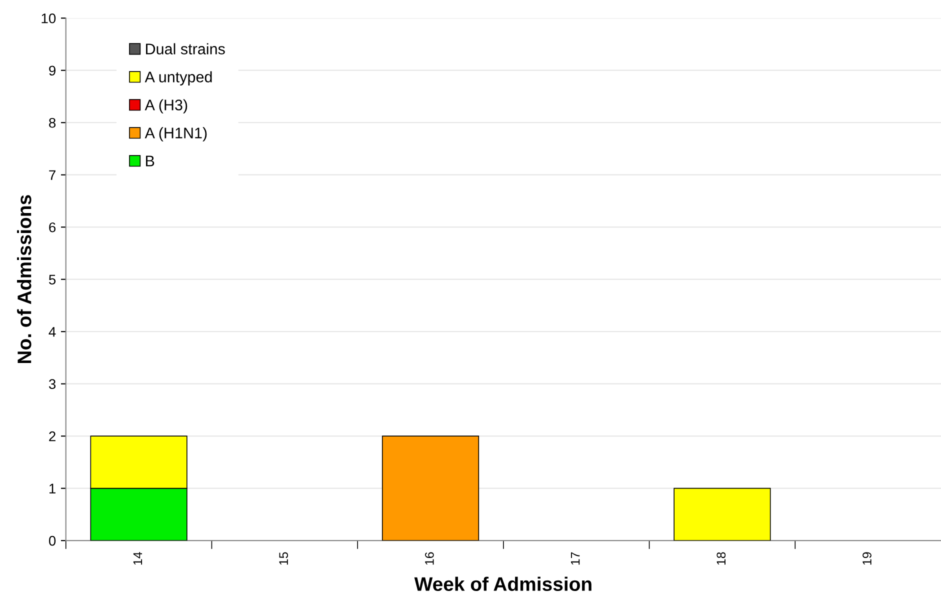  Describe the element at coordinates (283, 558) in the screenshot. I see `x-tick-label: 15` at that location.